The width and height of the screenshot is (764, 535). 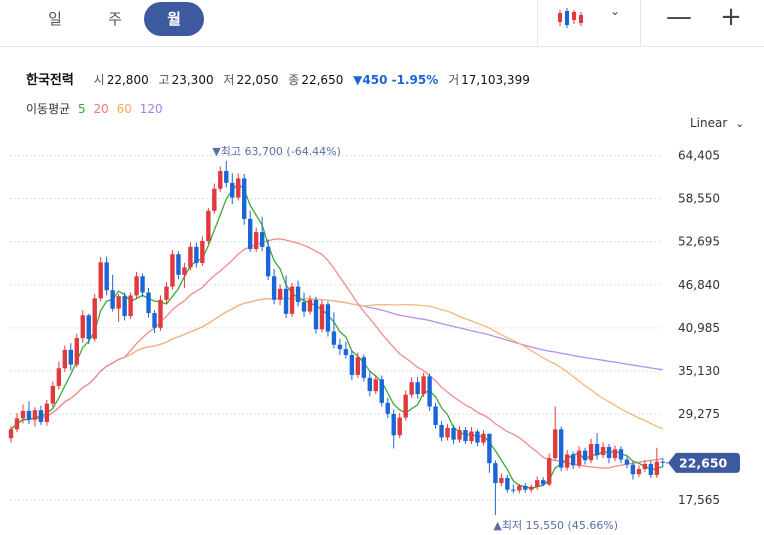 I want to click on zoom-out-button: —, so click(x=679, y=17).